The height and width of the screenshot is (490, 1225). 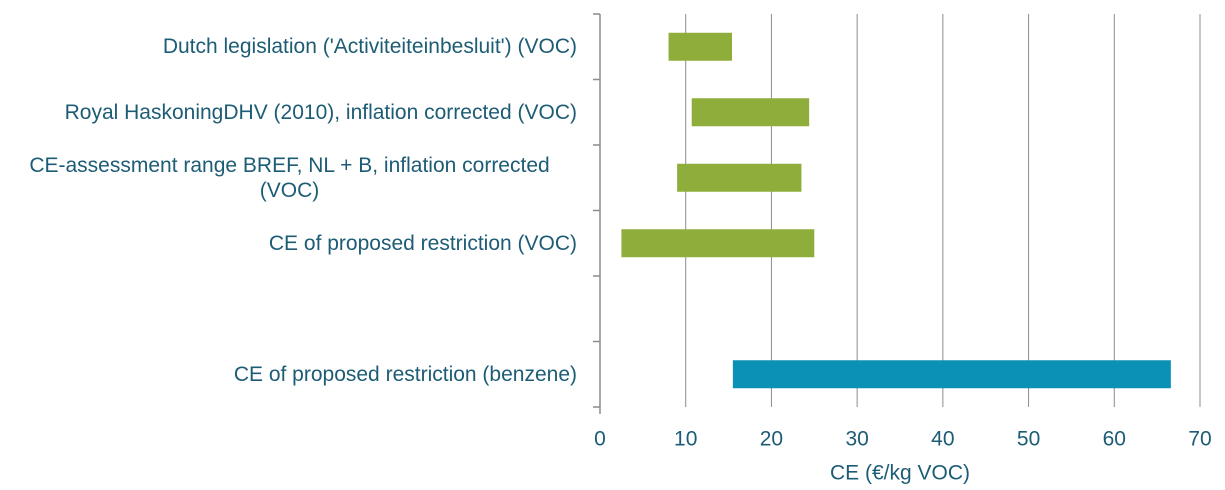 What do you see at coordinates (600, 439) in the screenshot?
I see `x-tick-label: 0` at bounding box center [600, 439].